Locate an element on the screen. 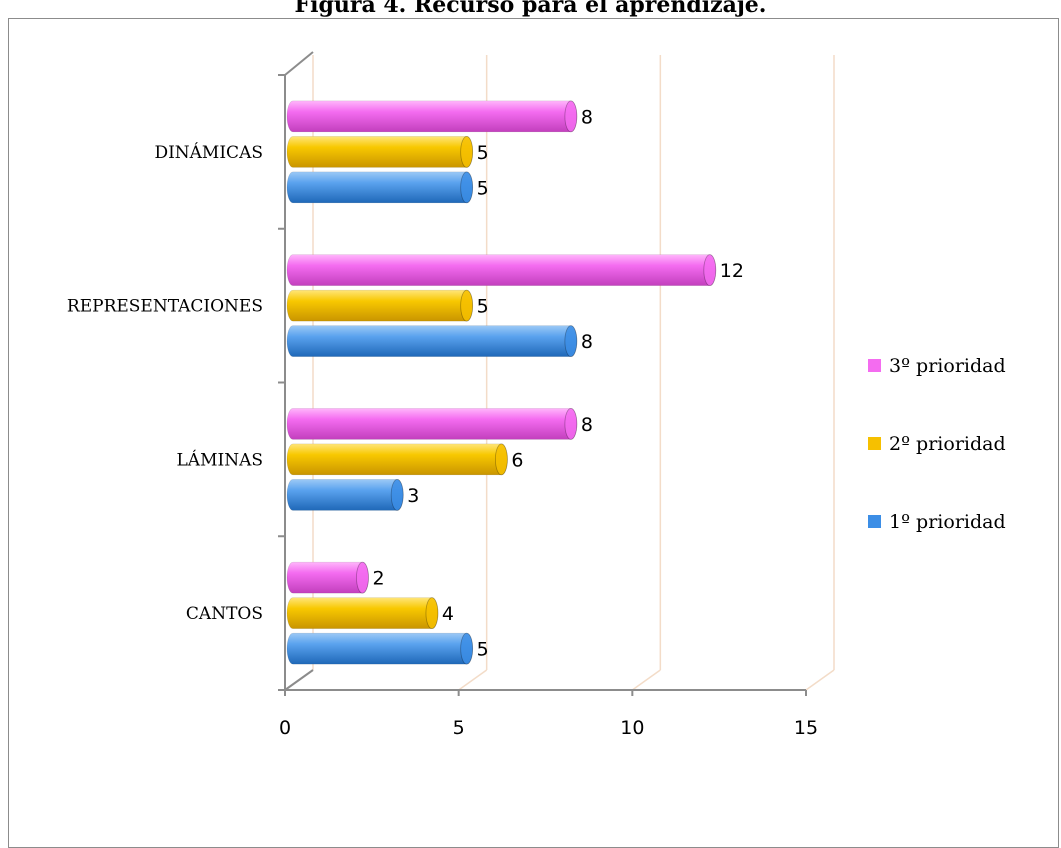 This screenshot has height=848, width=1061. x-tick-label: 10 is located at coordinates (632, 728).